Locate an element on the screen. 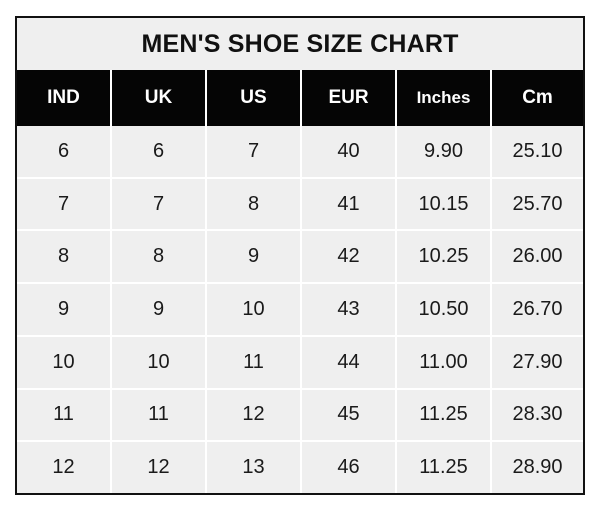 The height and width of the screenshot is (521, 605). cell-uk: 11 is located at coordinates (159, 415).